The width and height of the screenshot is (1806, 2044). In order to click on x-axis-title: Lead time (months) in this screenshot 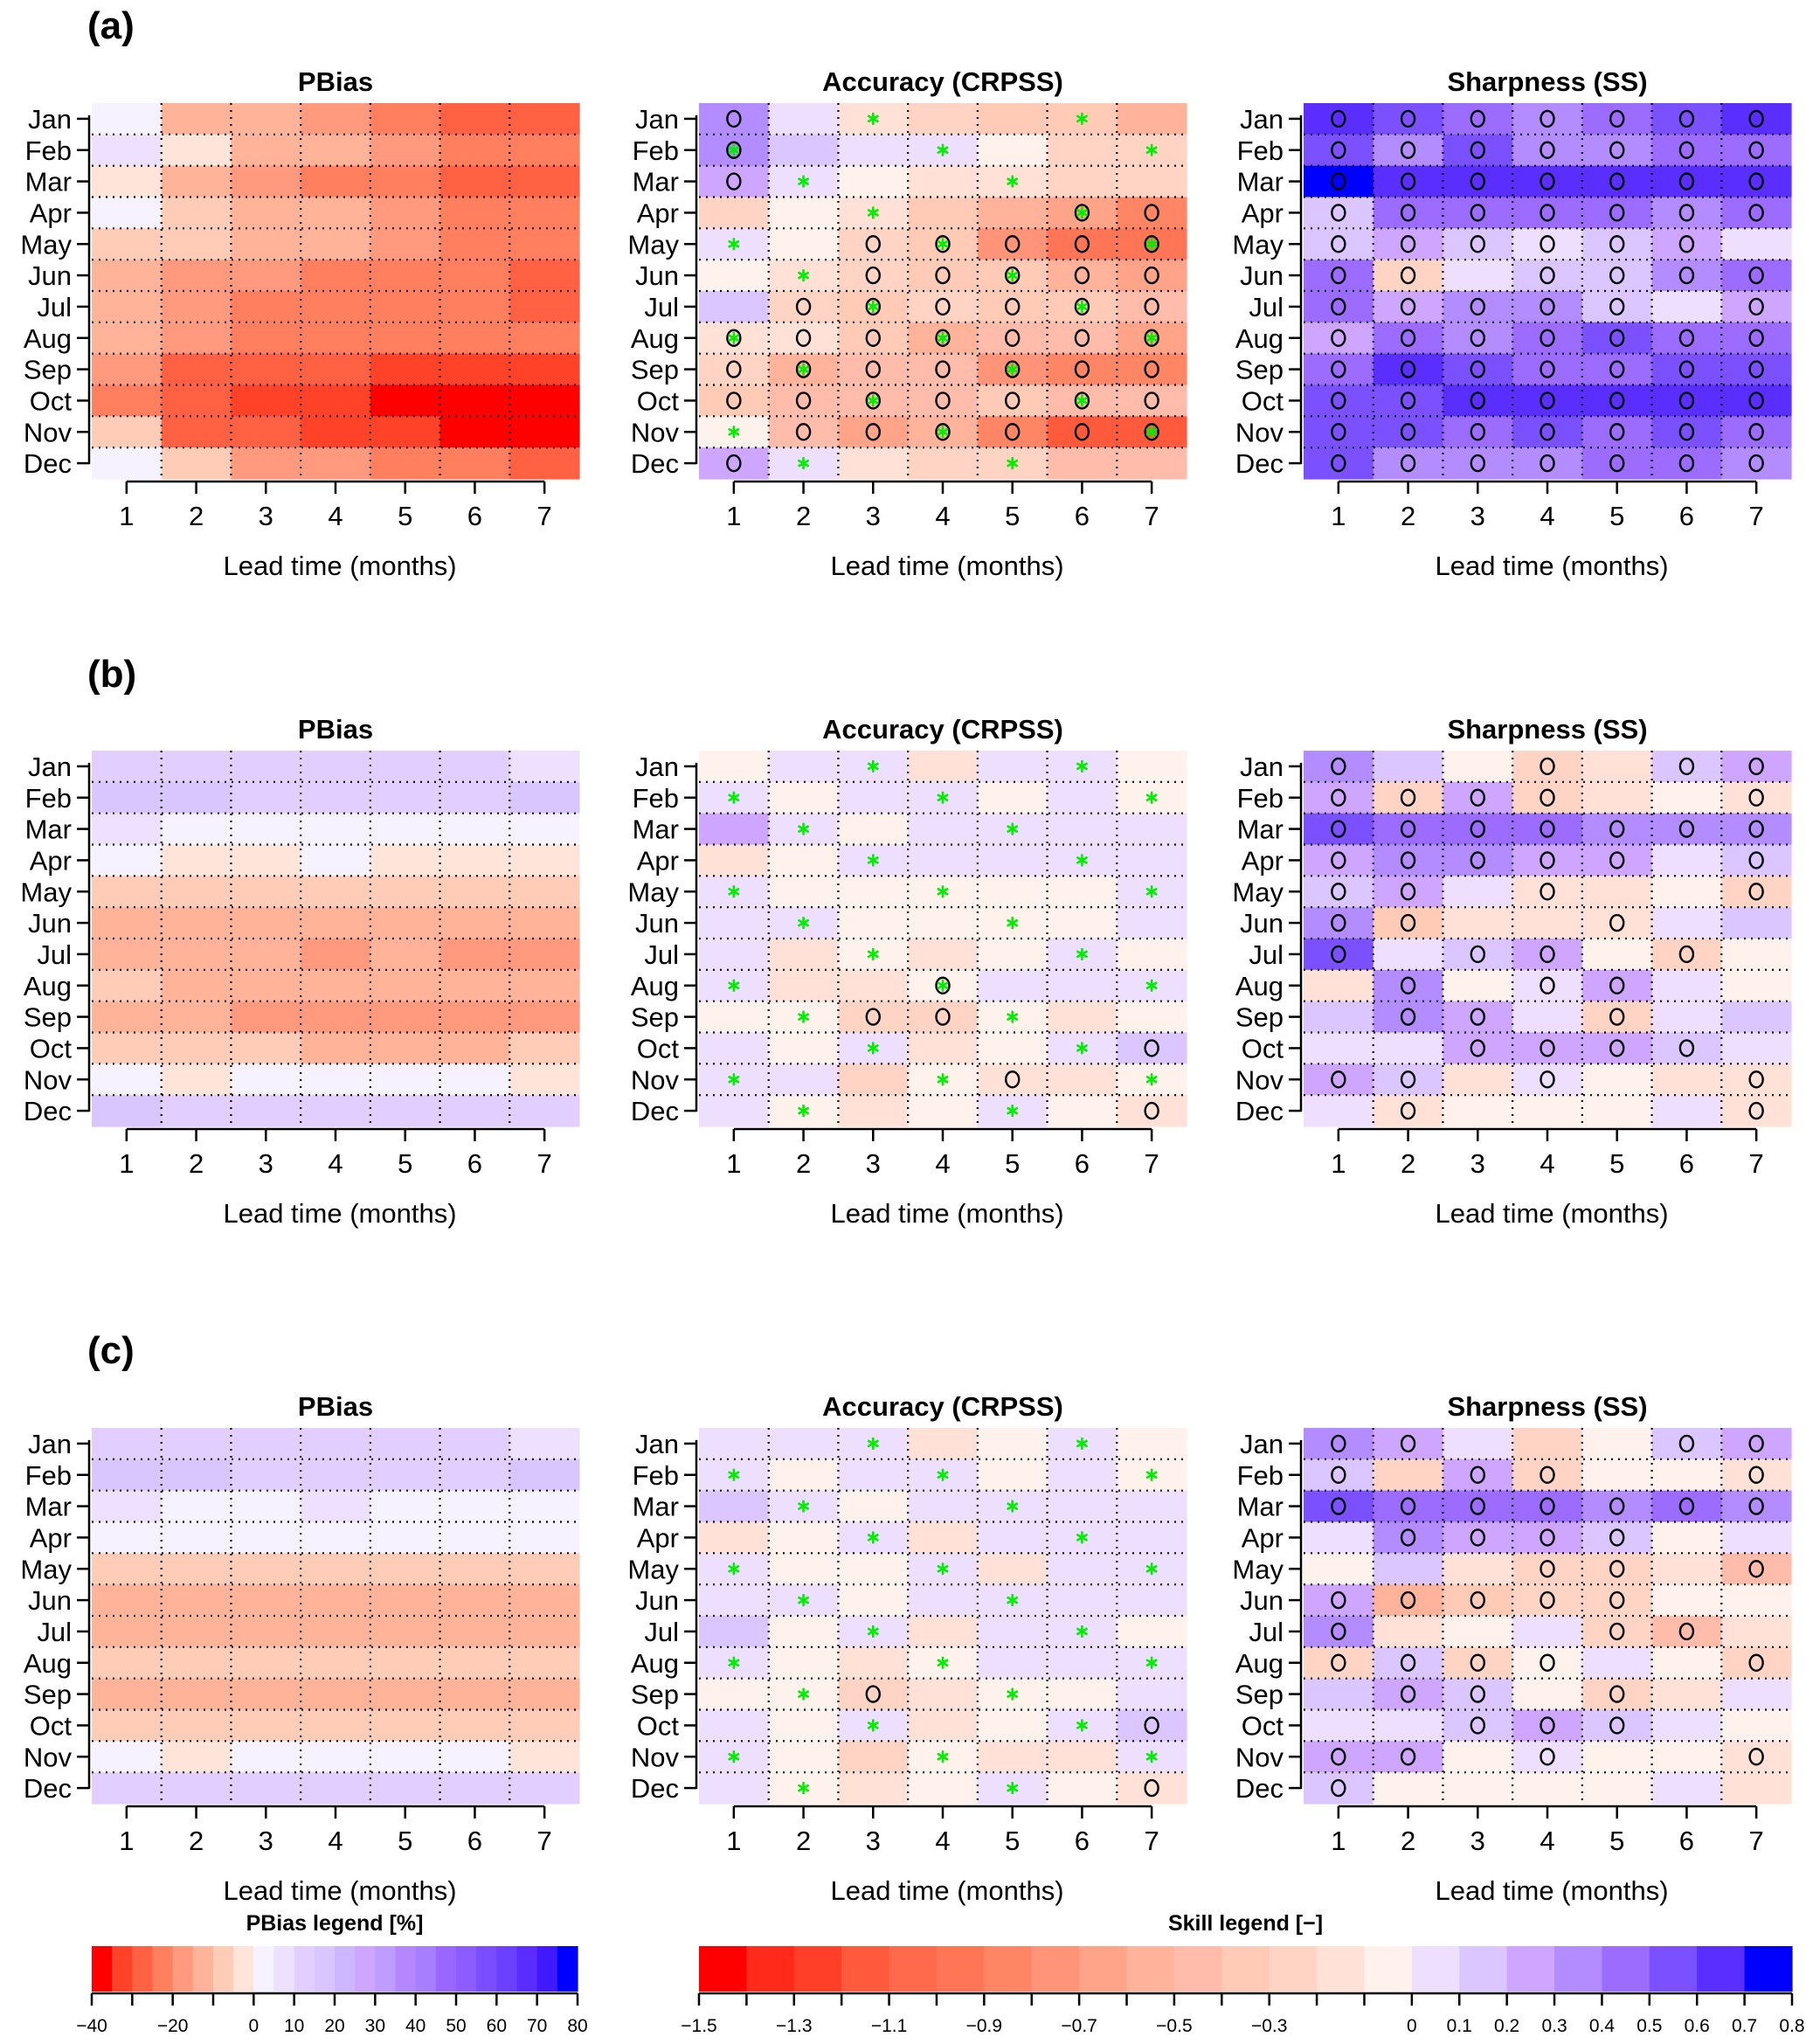, I will do `click(339, 1213)`.